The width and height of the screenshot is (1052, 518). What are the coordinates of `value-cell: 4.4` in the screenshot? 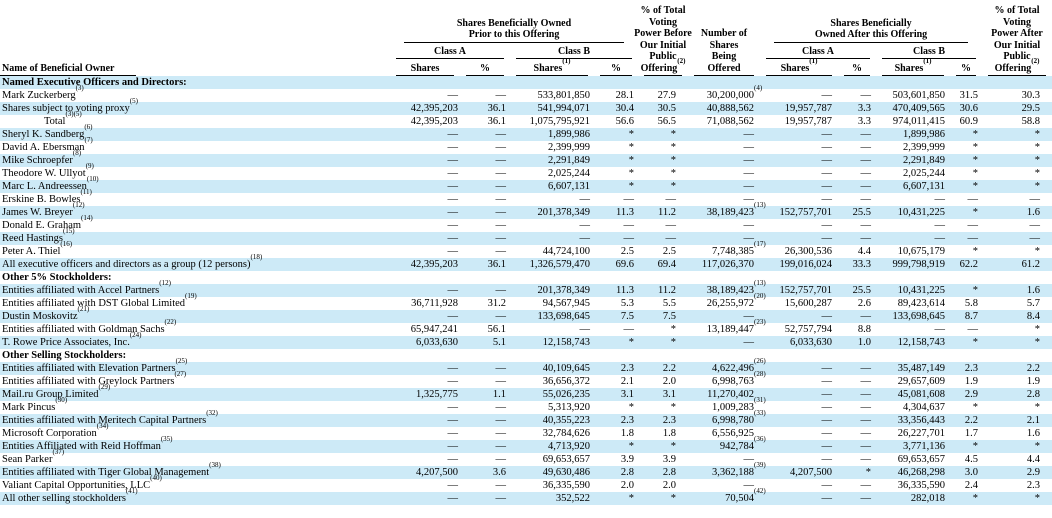 It's located at (1033, 459).